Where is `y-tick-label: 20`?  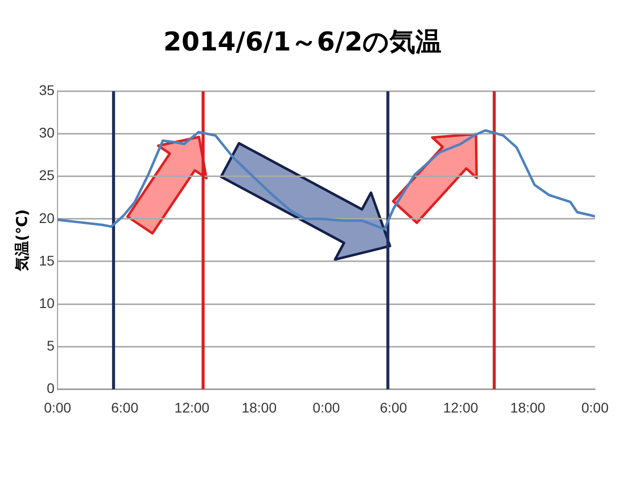 y-tick-label: 20 is located at coordinates (46, 218).